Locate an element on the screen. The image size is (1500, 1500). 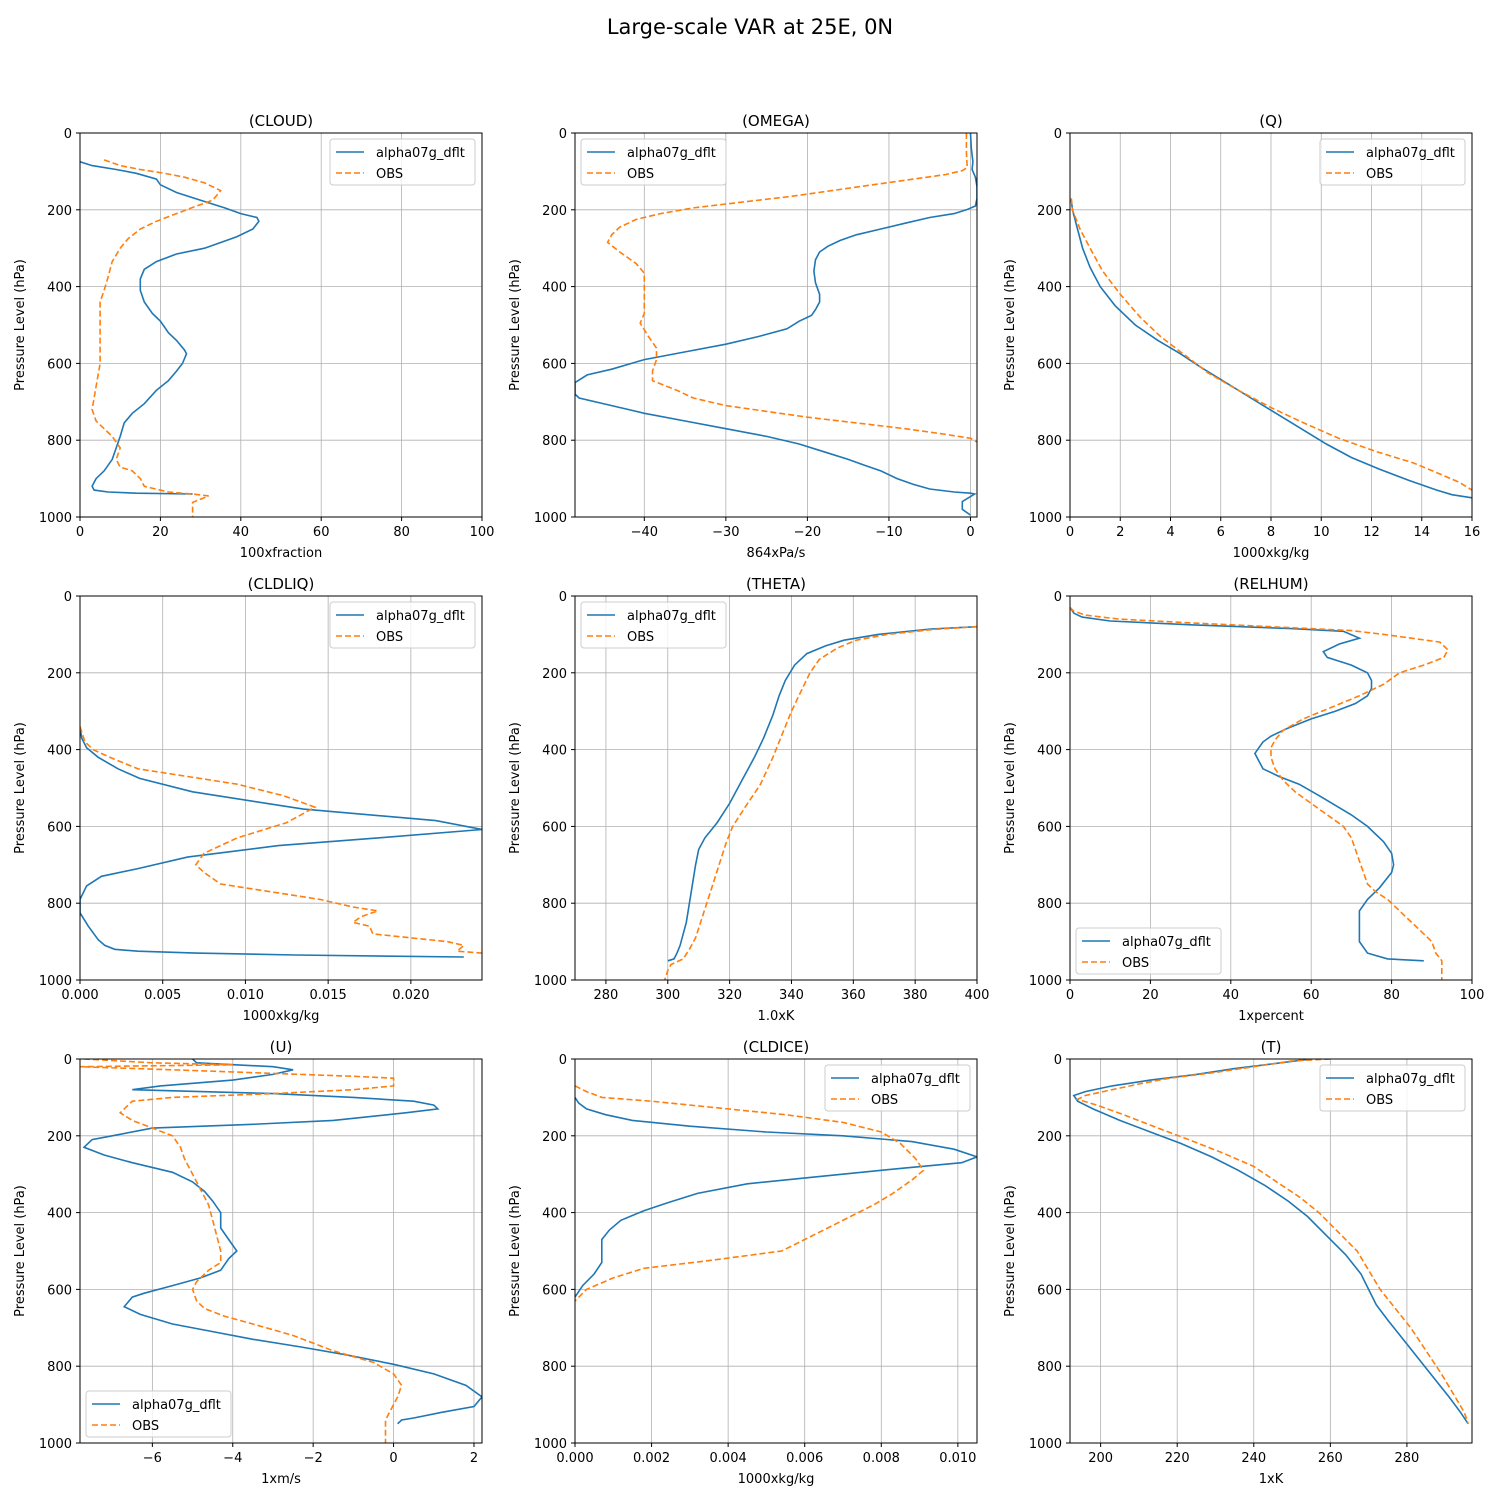
x-axis-label: 100xfraction is located at coordinates (281, 553).